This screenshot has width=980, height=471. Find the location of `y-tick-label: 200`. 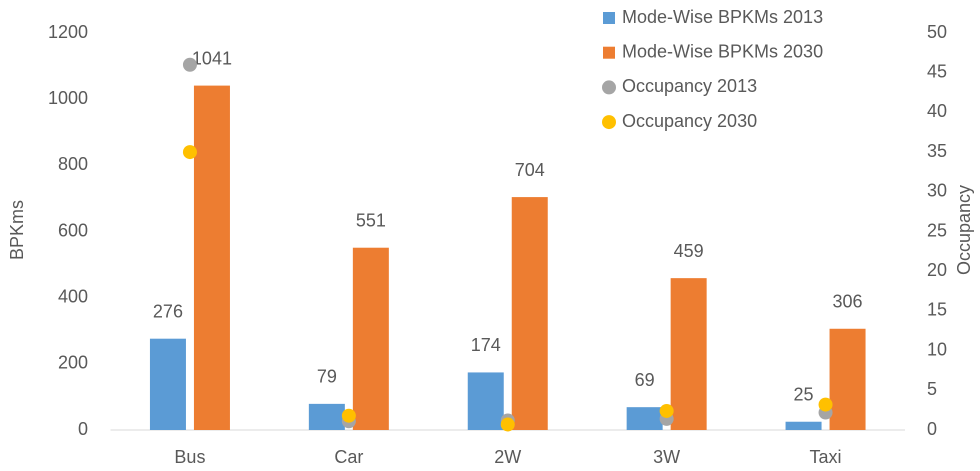

y-tick-label: 200 is located at coordinates (73, 363).